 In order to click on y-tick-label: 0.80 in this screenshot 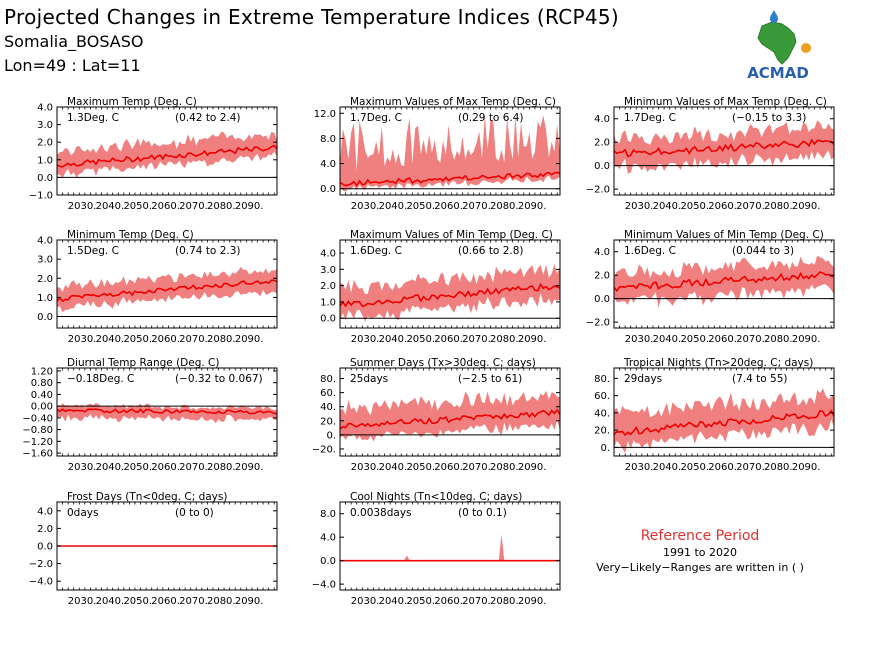, I will do `click(42, 383)`.